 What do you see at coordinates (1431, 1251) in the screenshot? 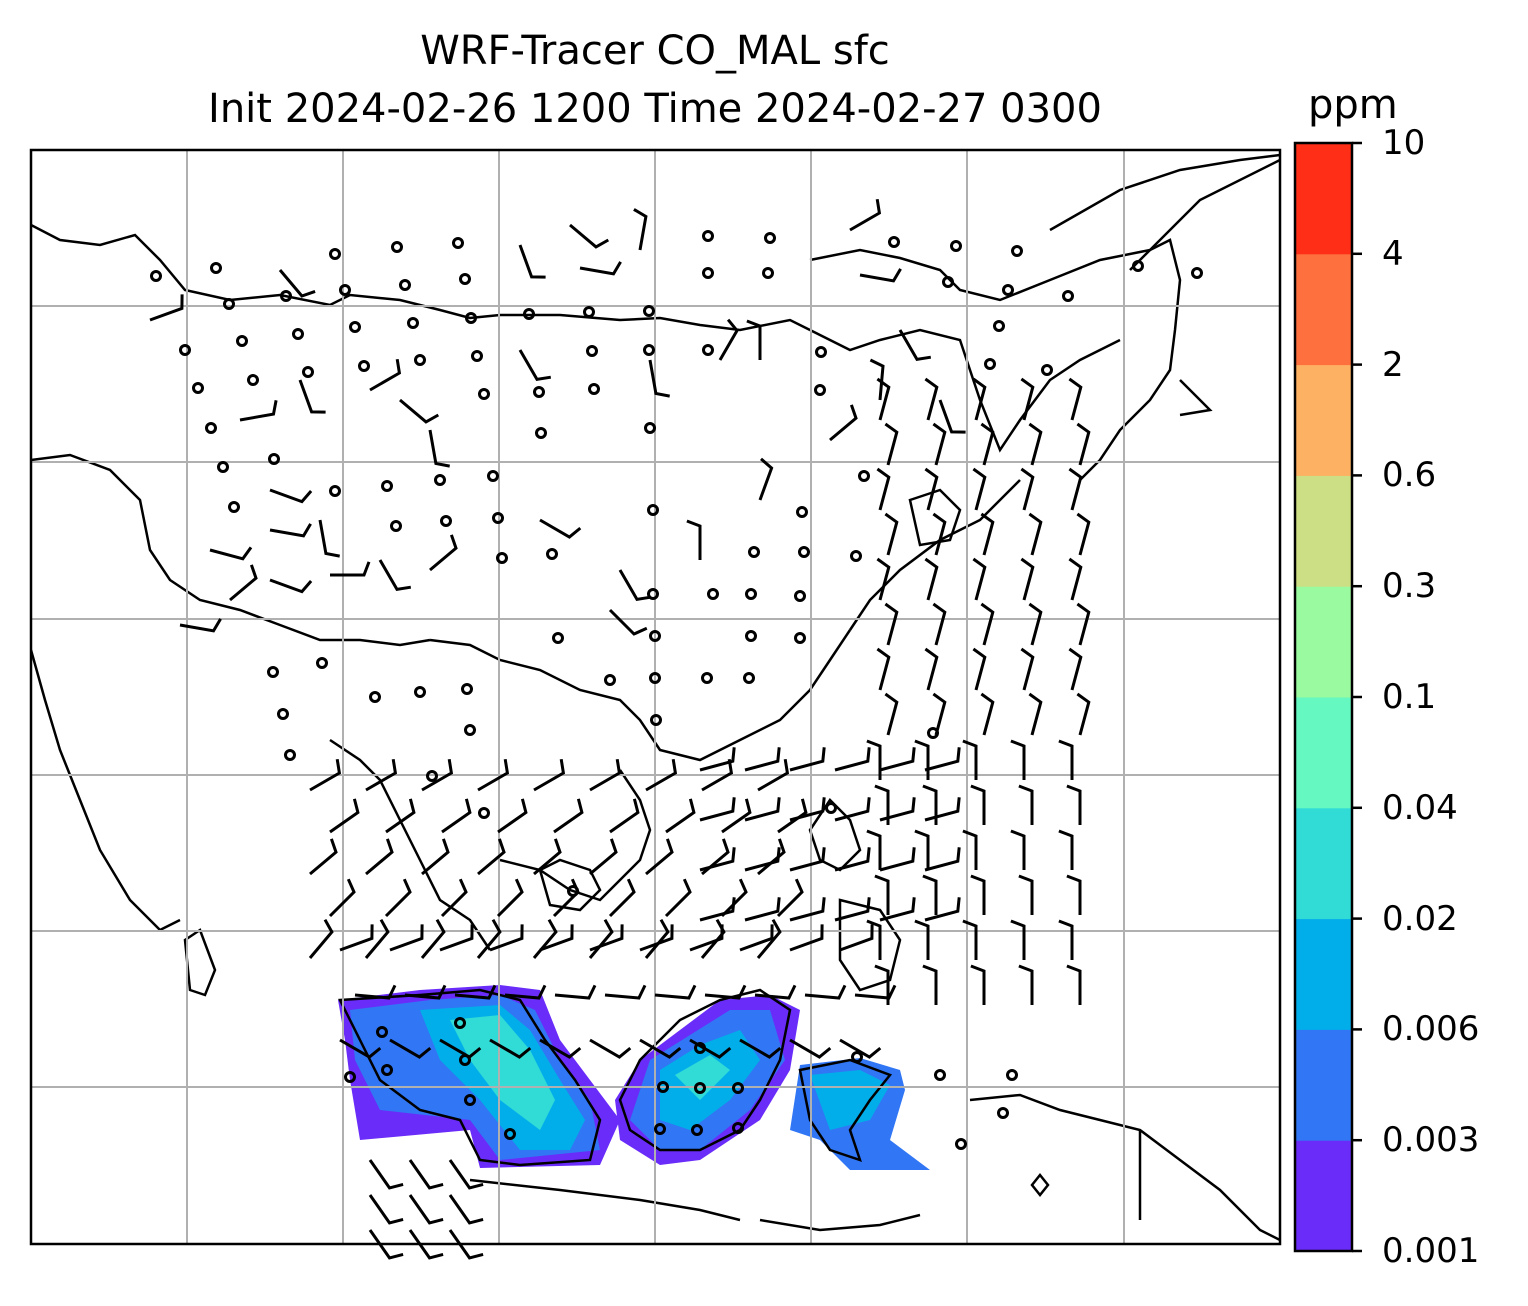
I see `colorbar-tick-label: 0.001` at bounding box center [1431, 1251].